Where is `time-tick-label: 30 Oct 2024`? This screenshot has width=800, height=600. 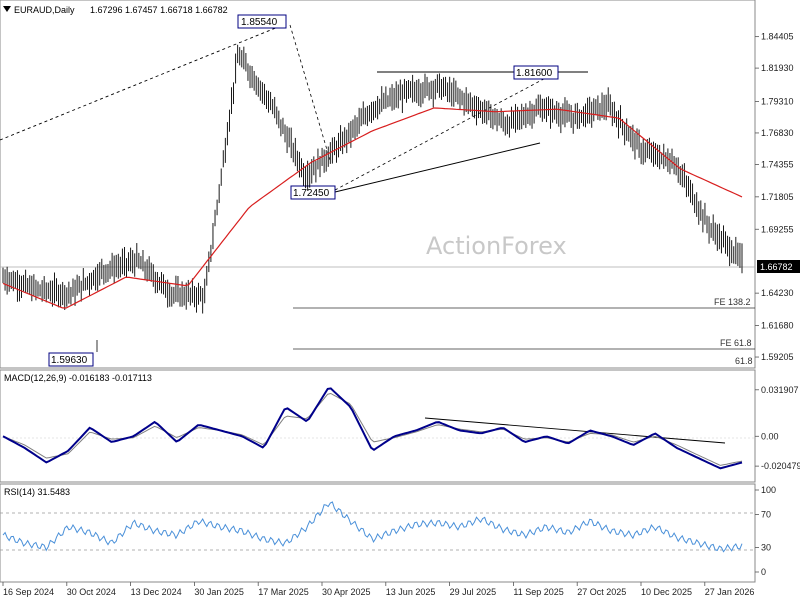
time-tick-label: 30 Oct 2024 is located at coordinates (91, 592).